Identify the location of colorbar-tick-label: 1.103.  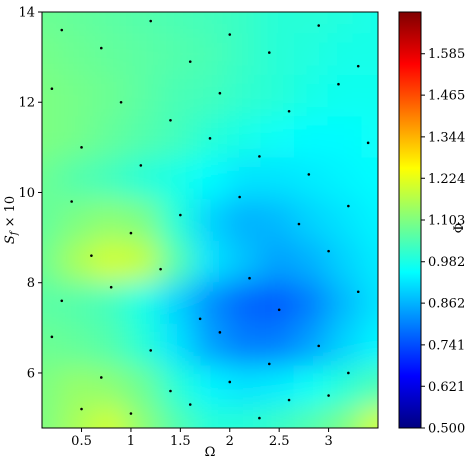
(446, 221).